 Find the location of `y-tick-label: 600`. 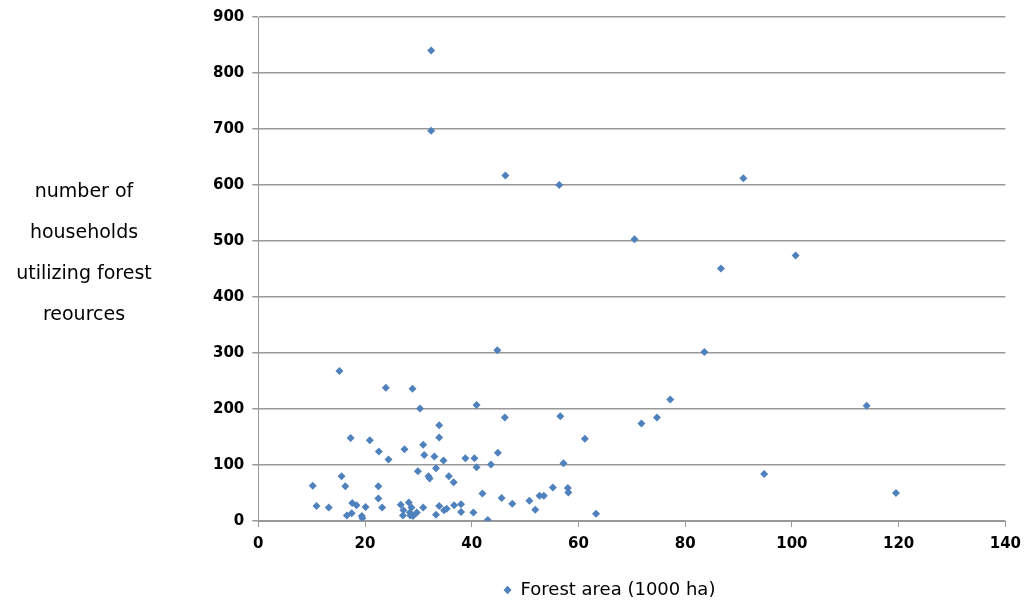

y-tick-label: 600 is located at coordinates (229, 183).